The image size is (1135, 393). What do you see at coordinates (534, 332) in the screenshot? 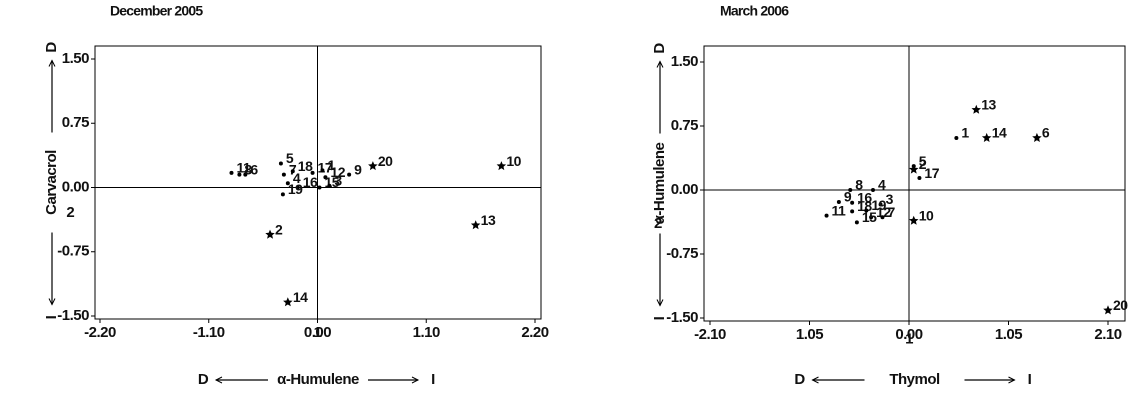
I see `x-tick-label: 2.20` at bounding box center [534, 332].